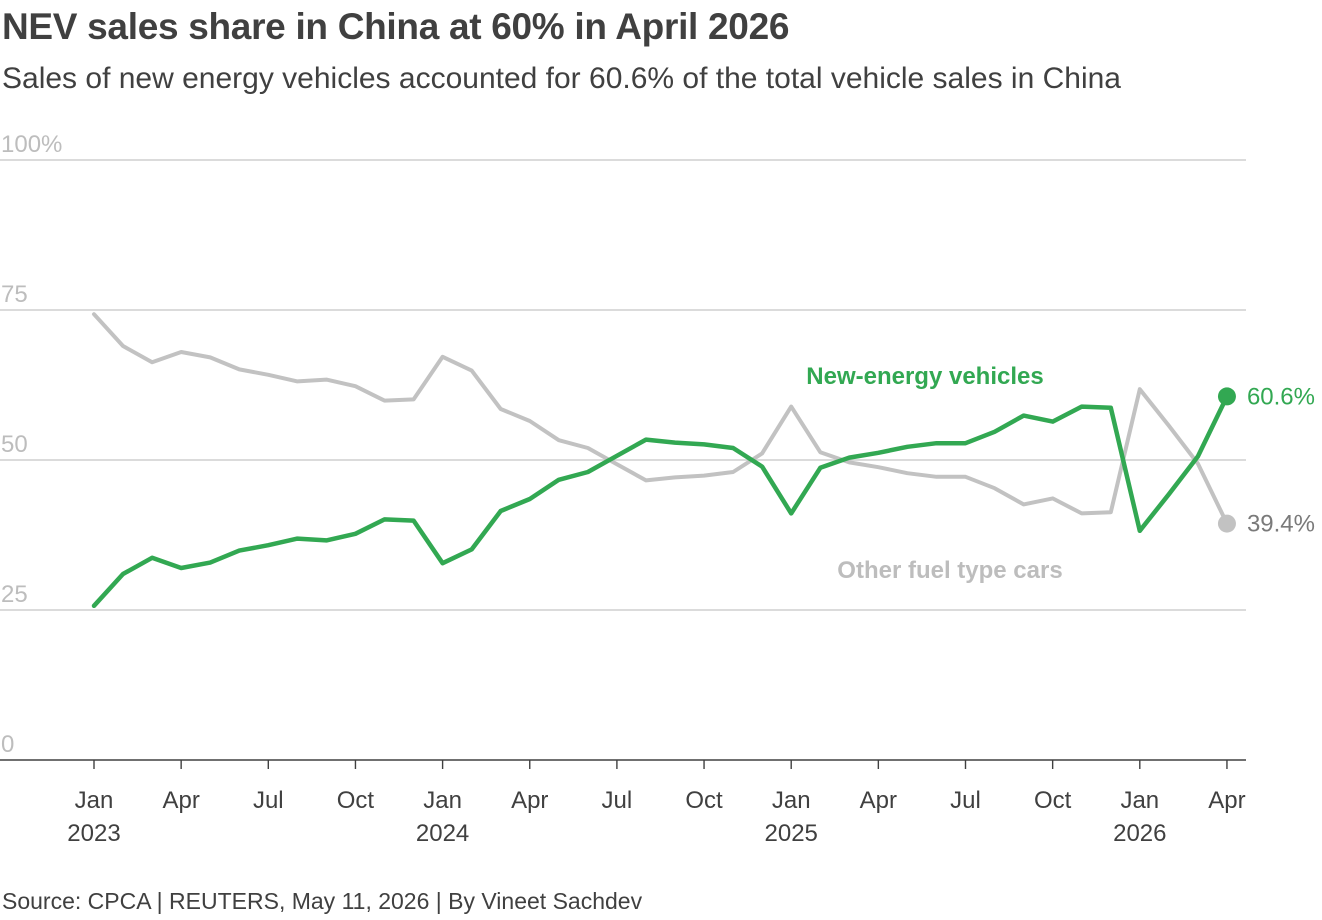 This screenshot has width=1322, height=920. I want to click on y-tick-label: 100%, so click(31, 144).